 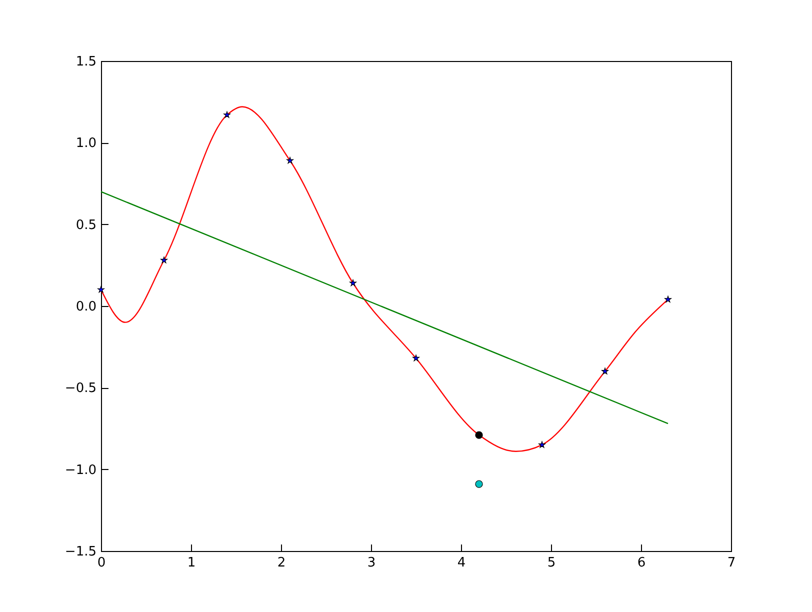 I want to click on y-tick-label: −1.5, so click(x=80, y=552).